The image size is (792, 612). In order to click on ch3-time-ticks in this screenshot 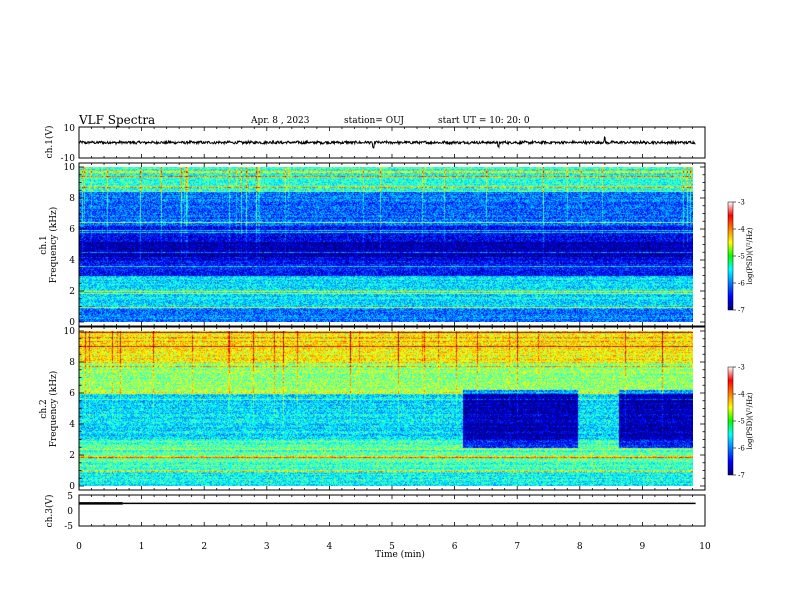, I will do `click(392, 510)`.